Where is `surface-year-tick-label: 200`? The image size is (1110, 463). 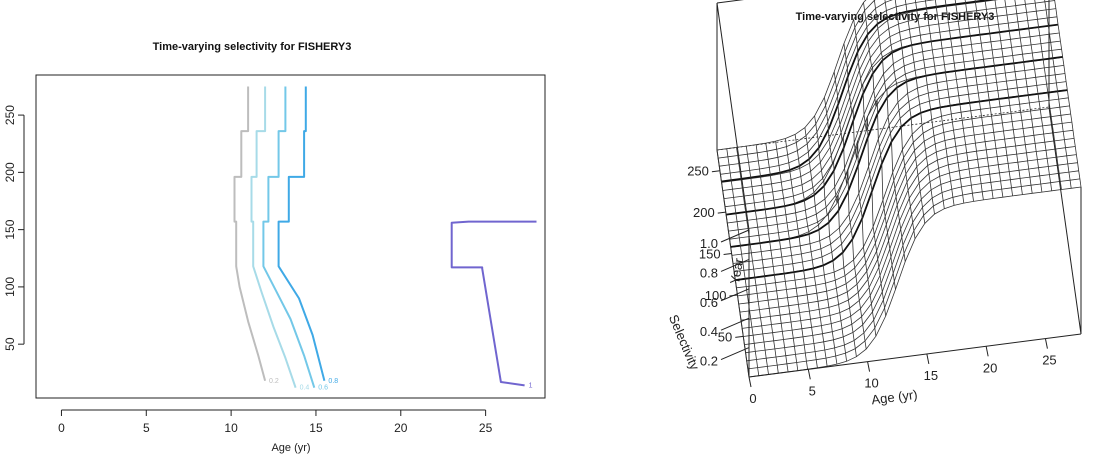
surface-year-tick-label: 200 is located at coordinates (704, 212).